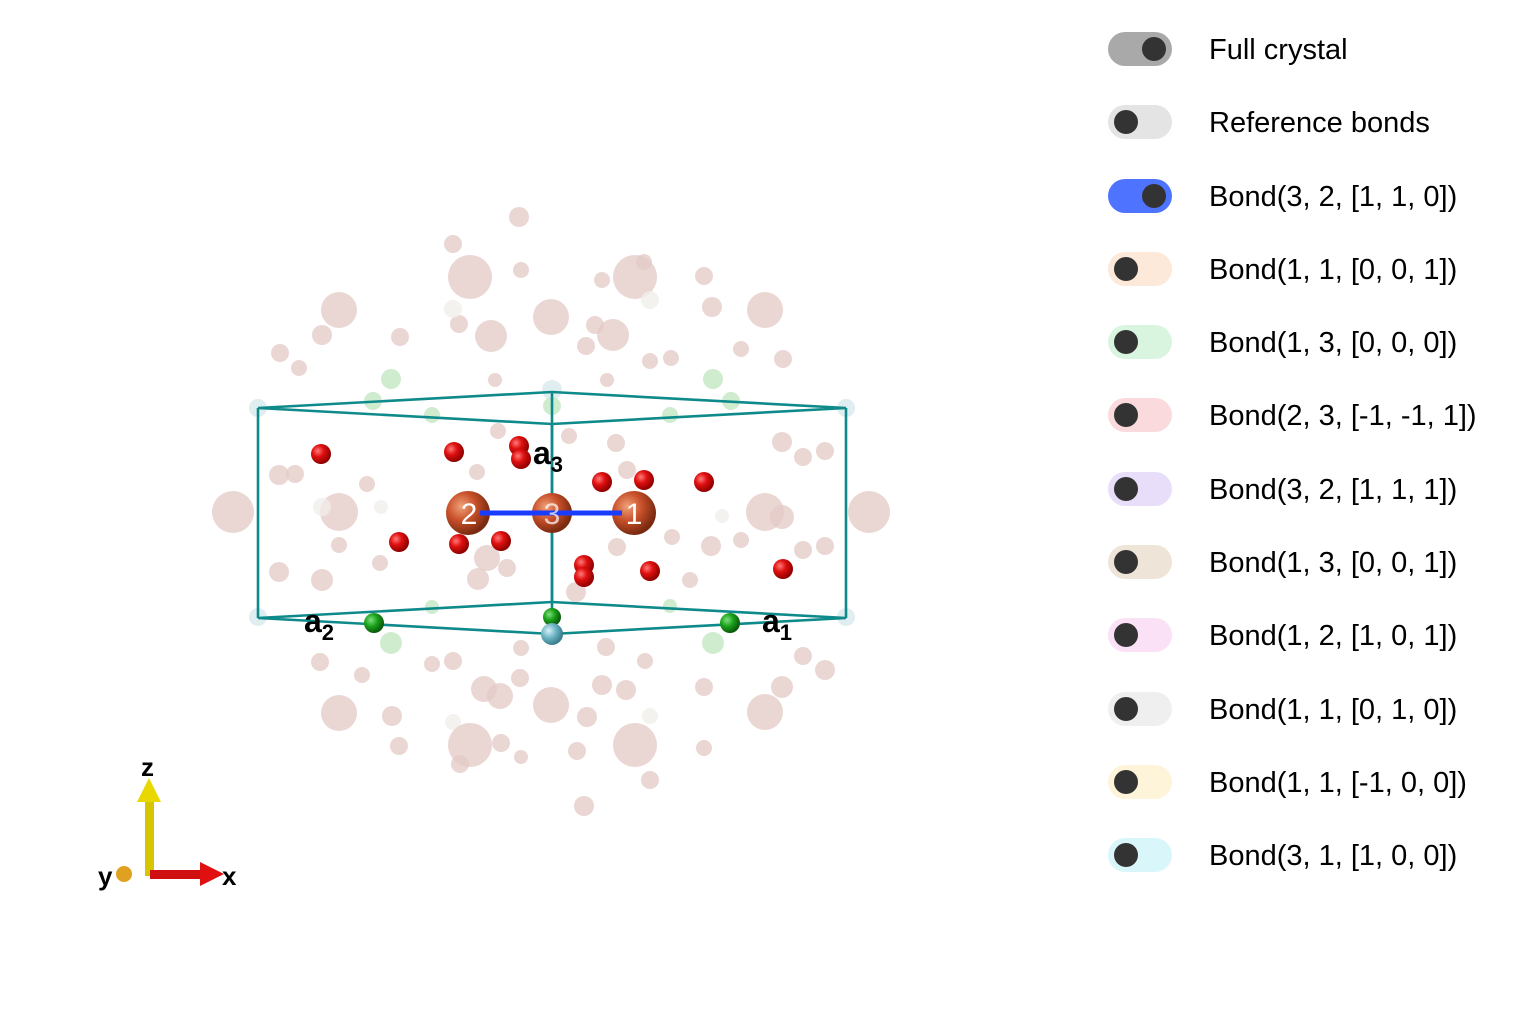 The image size is (1536, 1024). I want to click on legend-item: Bond(3, 2, [1, 1, 1]), so click(1318, 508).